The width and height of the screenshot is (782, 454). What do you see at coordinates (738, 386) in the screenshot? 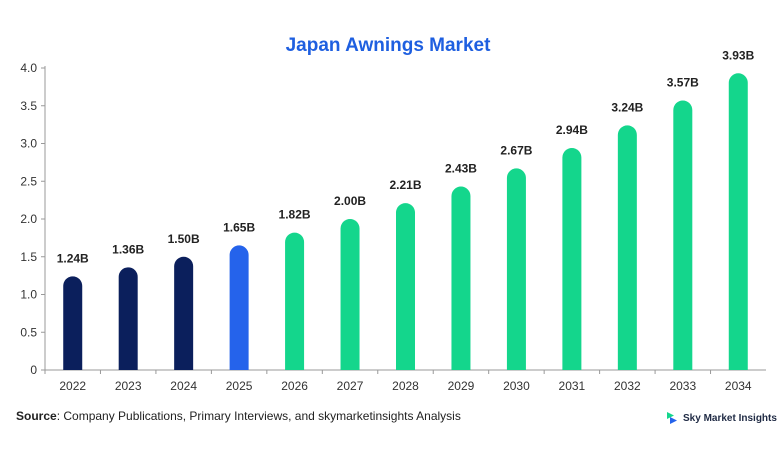
I see `x-tick-label: 2034` at bounding box center [738, 386].